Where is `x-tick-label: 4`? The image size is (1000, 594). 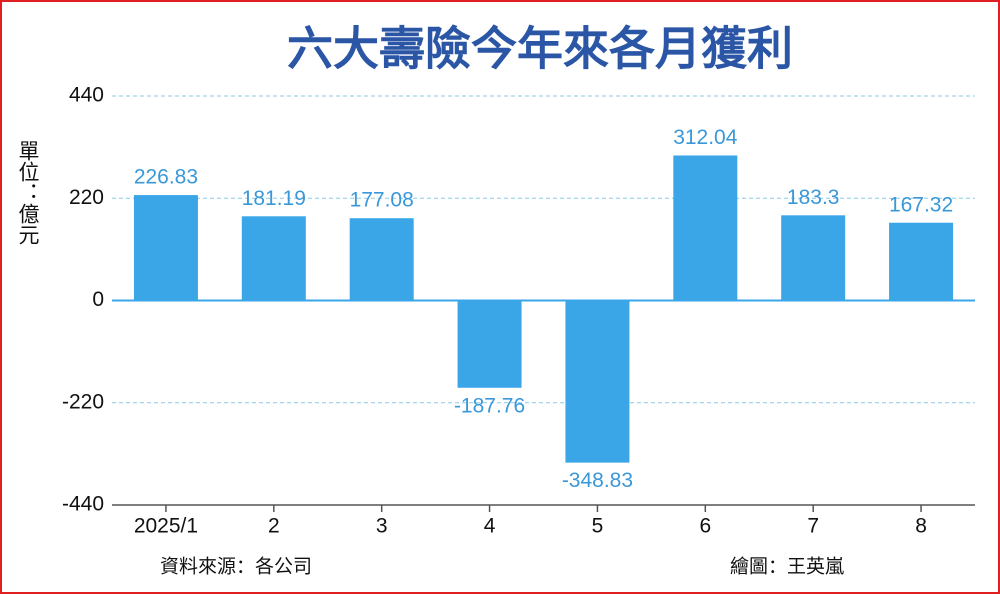 x-tick-label: 4 is located at coordinates (490, 526).